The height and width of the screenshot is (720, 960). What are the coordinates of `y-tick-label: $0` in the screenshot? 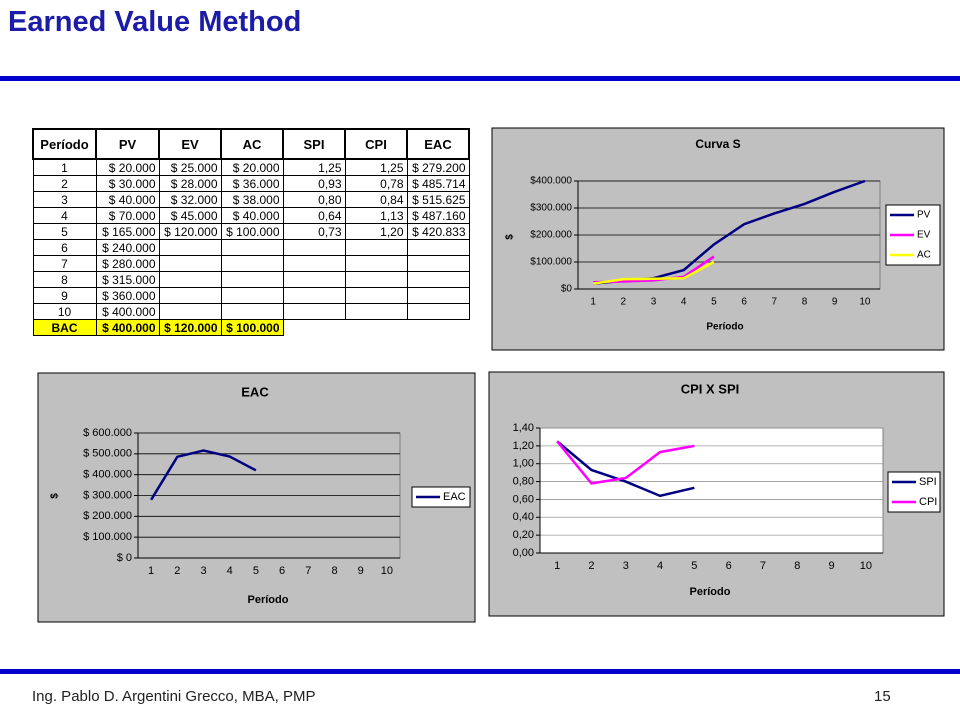 It's located at (567, 289).